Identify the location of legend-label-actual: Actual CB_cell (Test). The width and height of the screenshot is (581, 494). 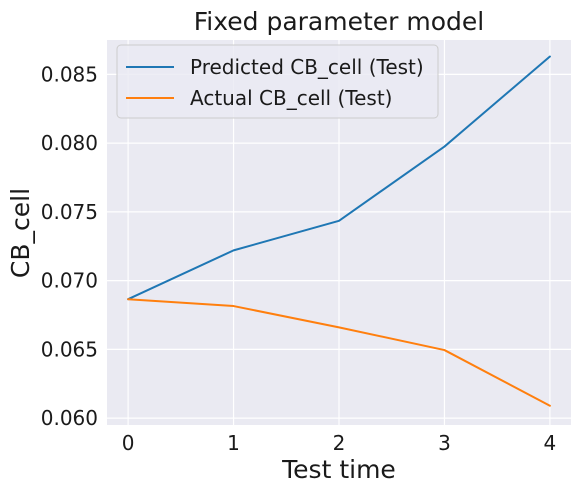
(291, 98).